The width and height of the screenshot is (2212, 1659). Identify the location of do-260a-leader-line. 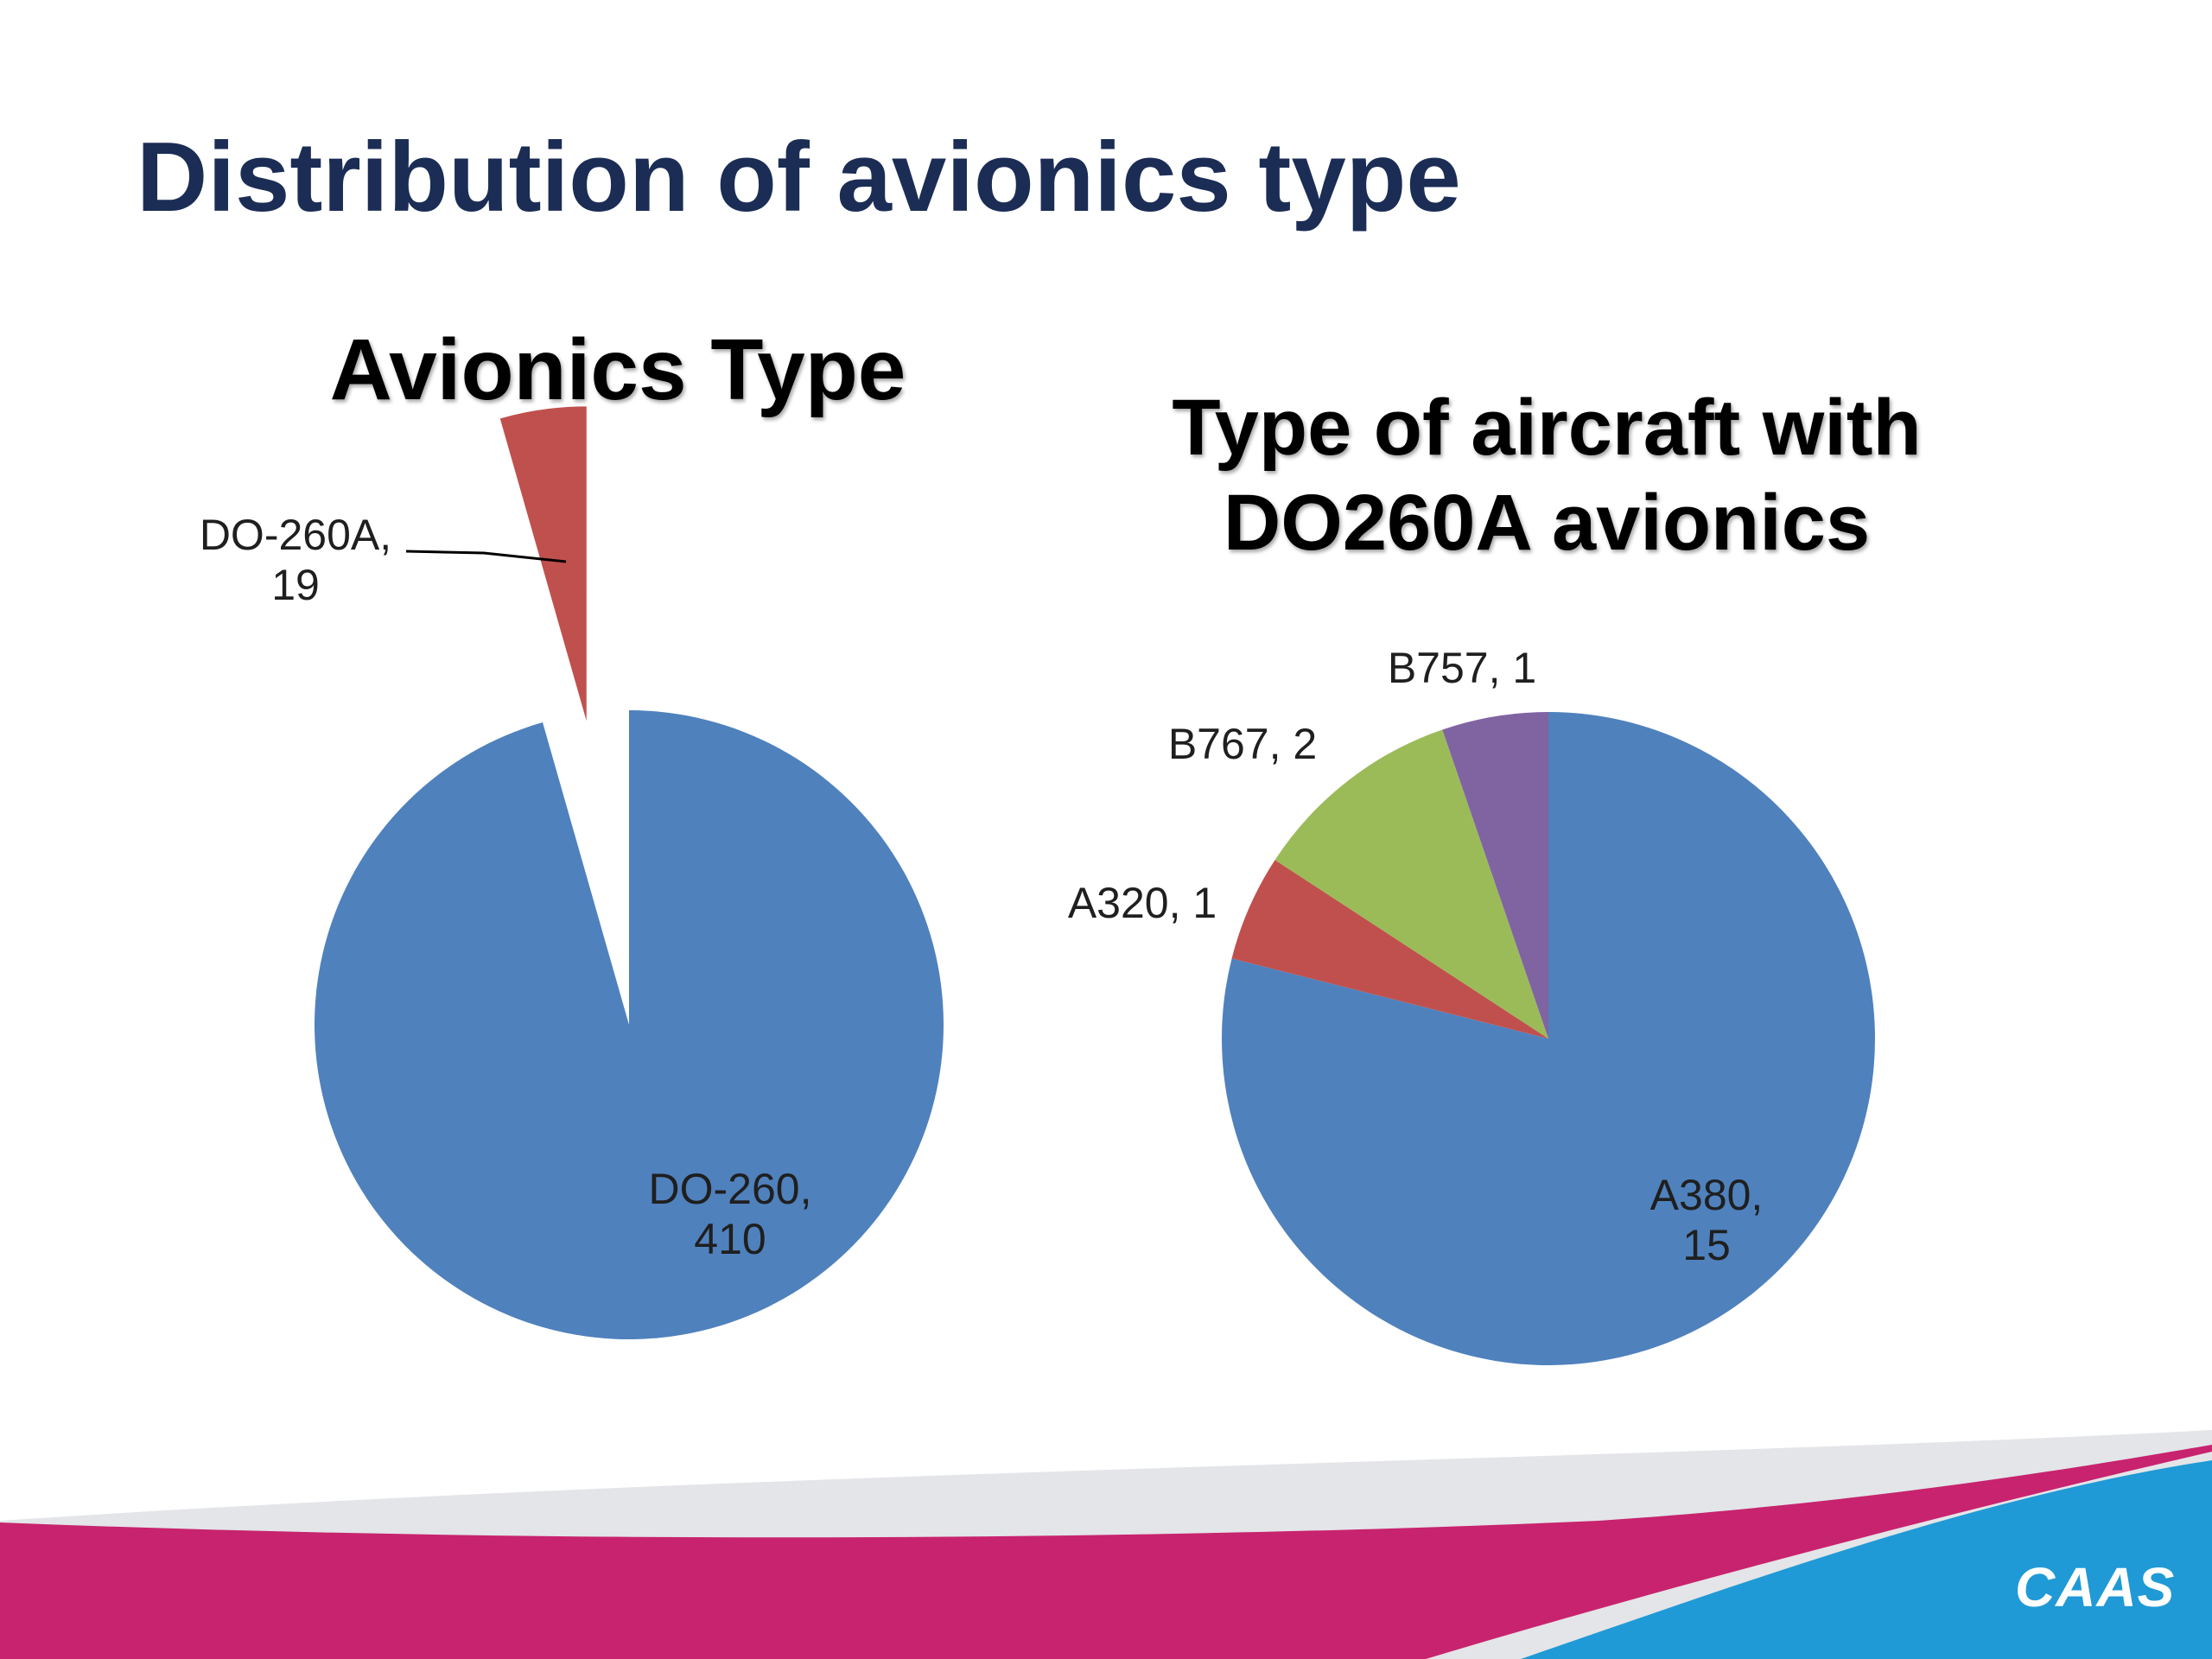
(486, 556).